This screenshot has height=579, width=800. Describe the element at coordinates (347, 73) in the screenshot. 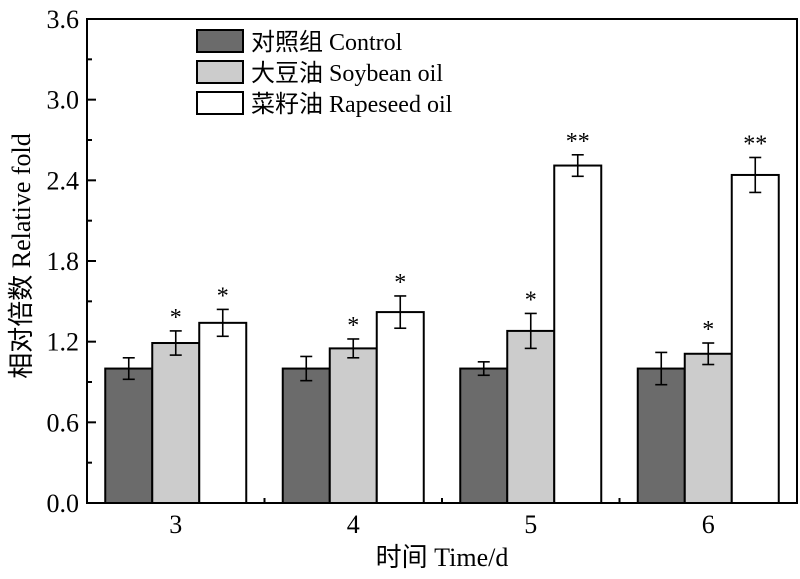

I see `legend-label: 大豆油 Soybean oil` at that location.